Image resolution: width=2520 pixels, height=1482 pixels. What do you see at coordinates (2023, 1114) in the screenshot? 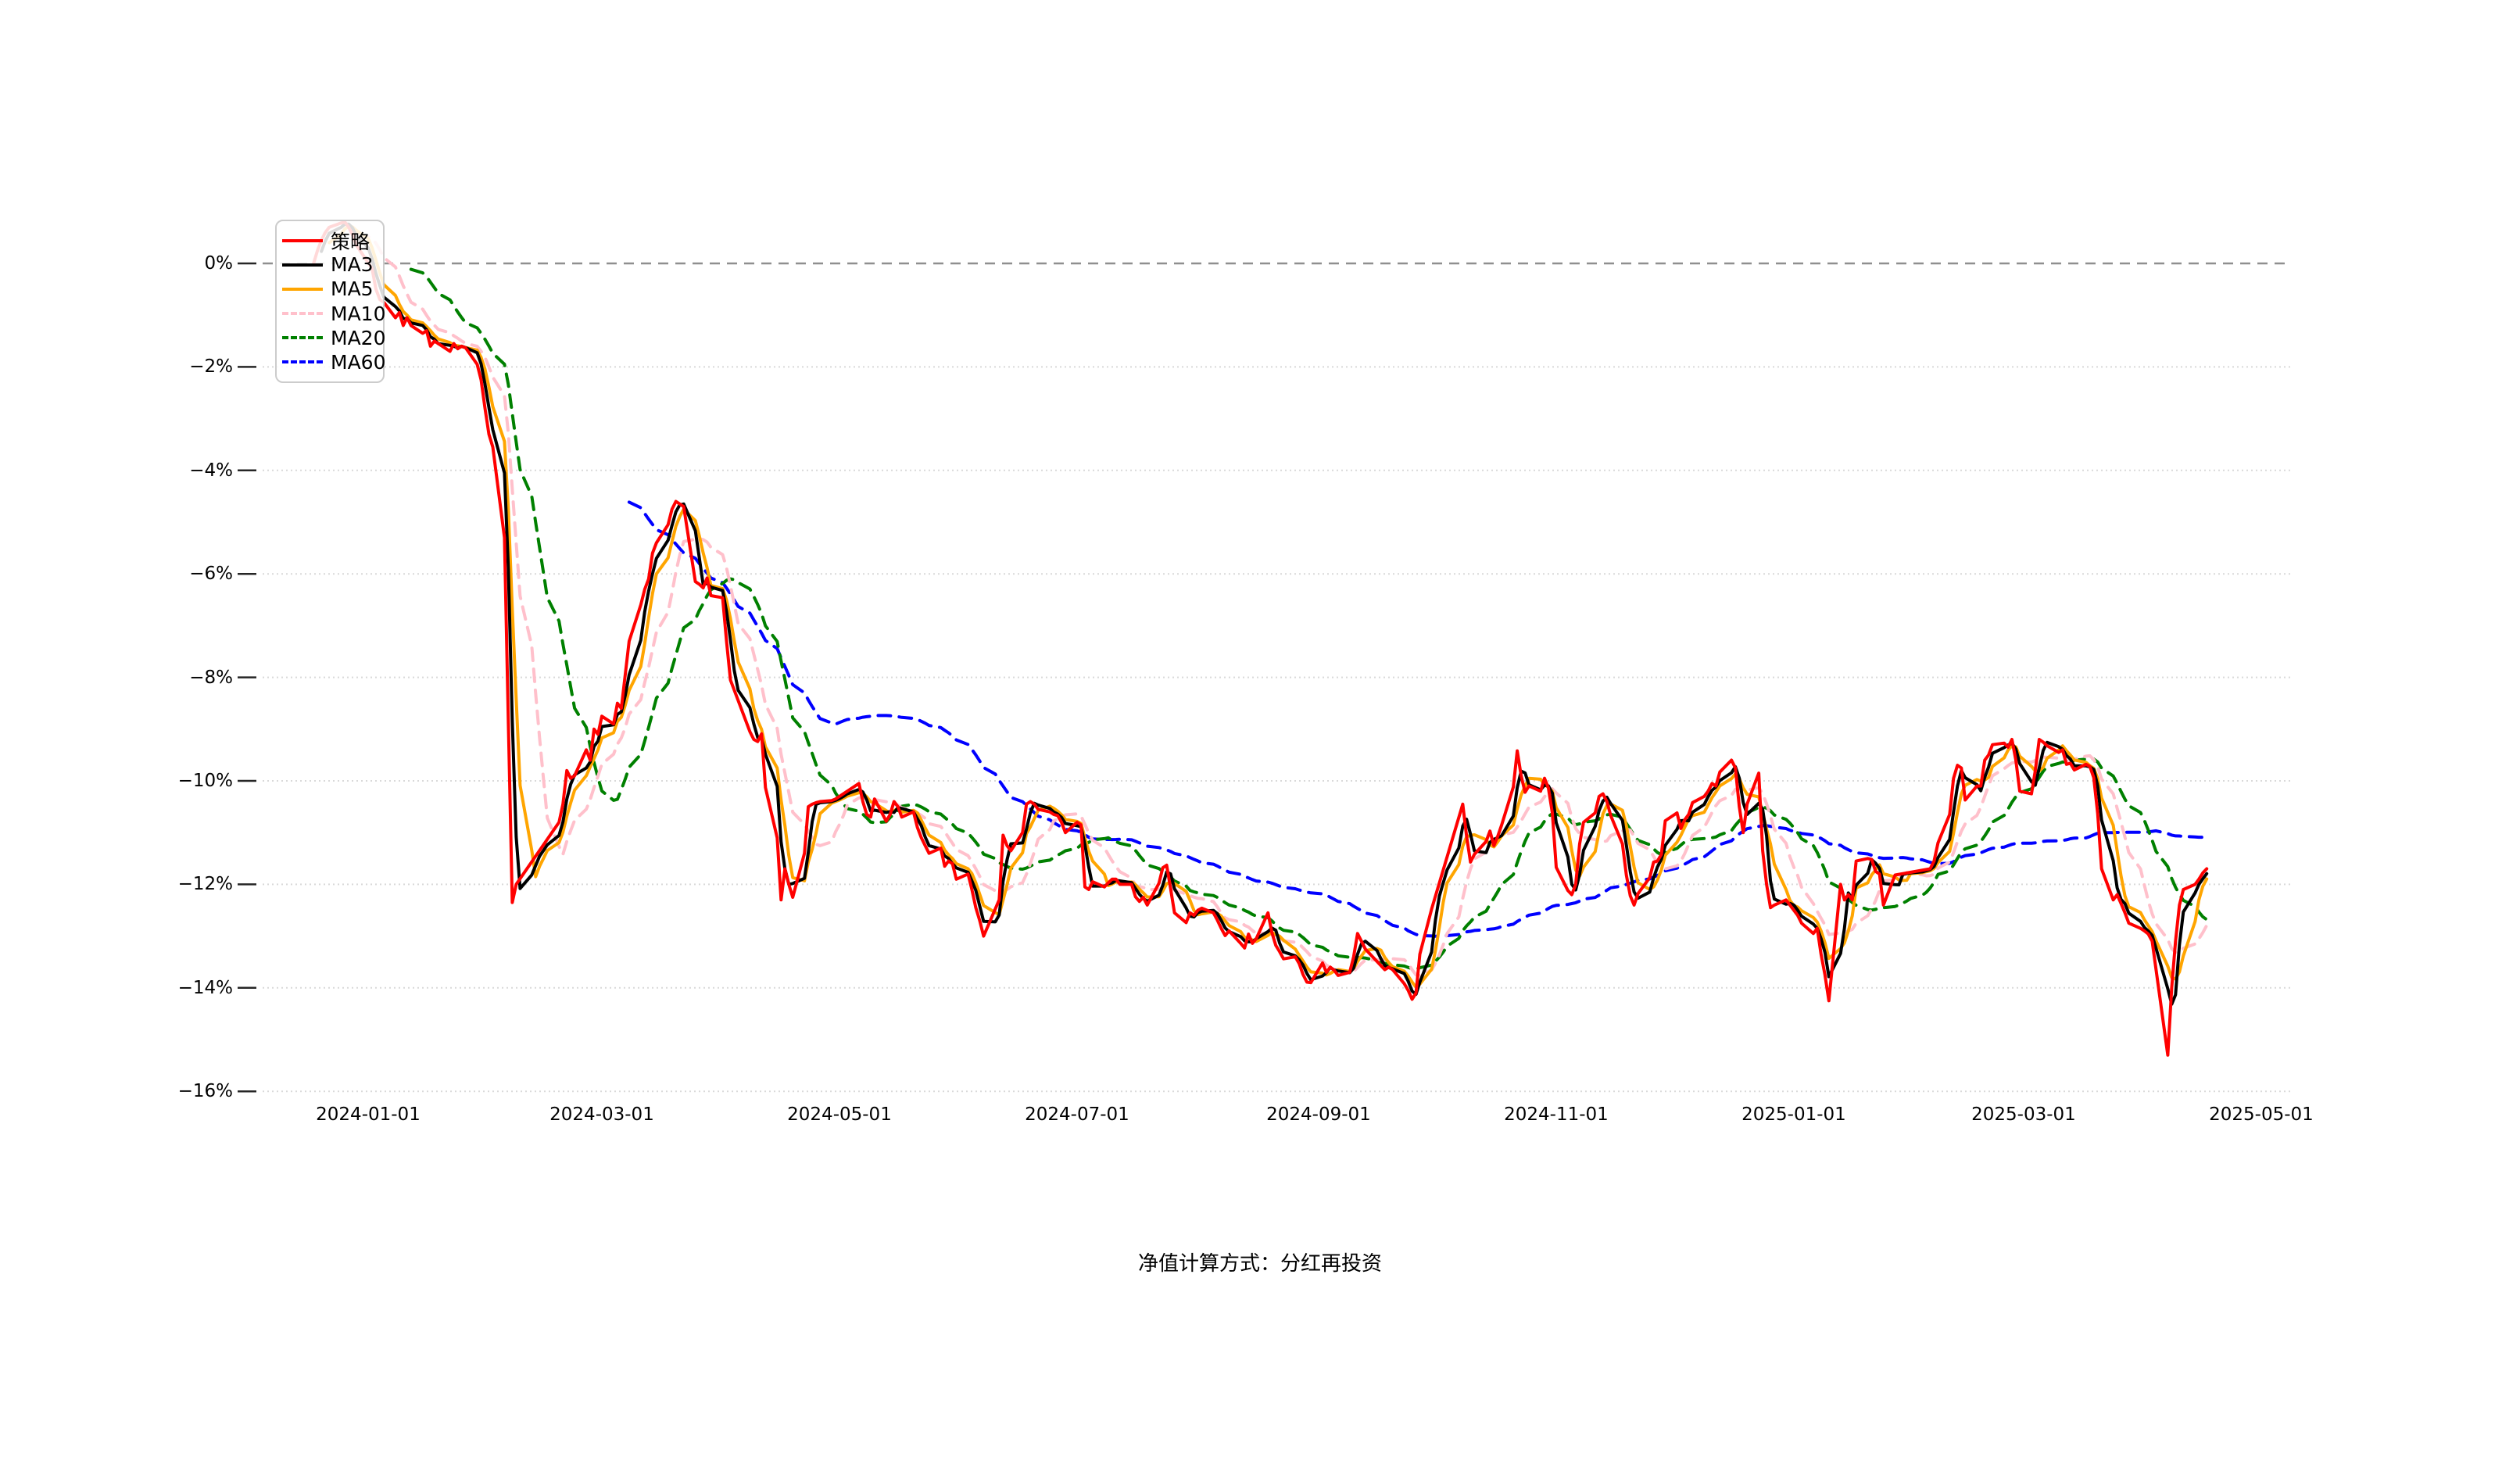
I see `x-tick-label: 2025-03-01` at bounding box center [2023, 1114].